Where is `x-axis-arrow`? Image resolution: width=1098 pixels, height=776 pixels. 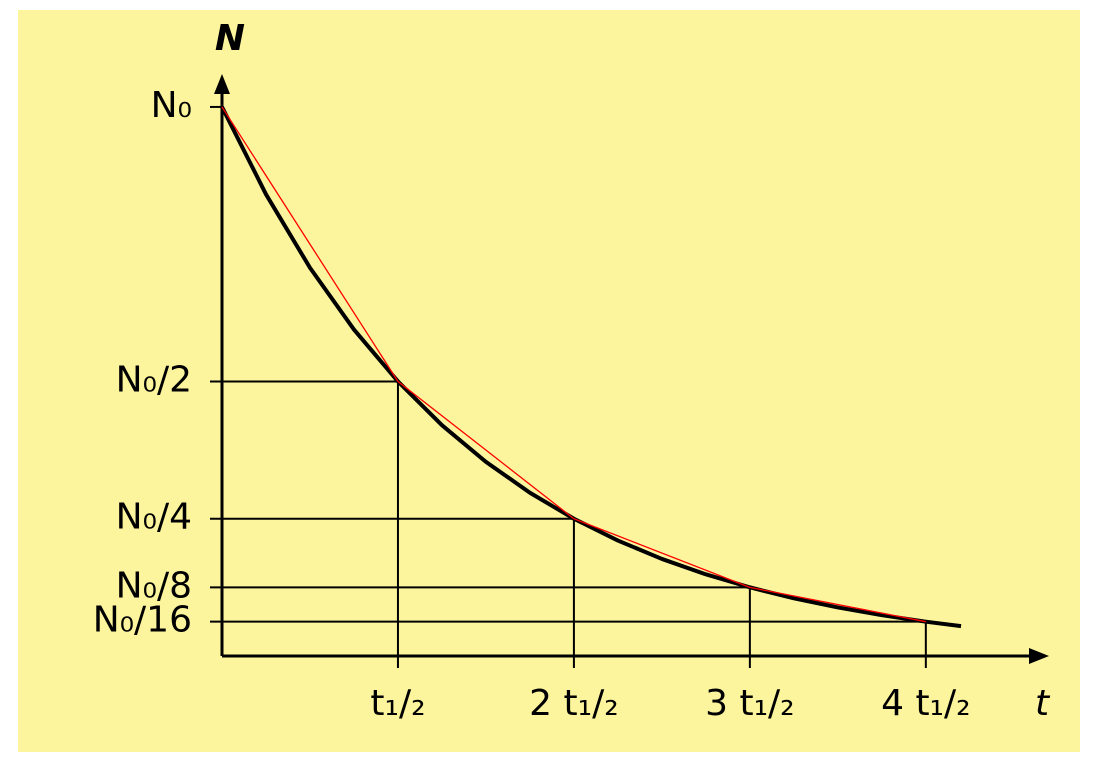 x-axis-arrow is located at coordinates (1039, 656).